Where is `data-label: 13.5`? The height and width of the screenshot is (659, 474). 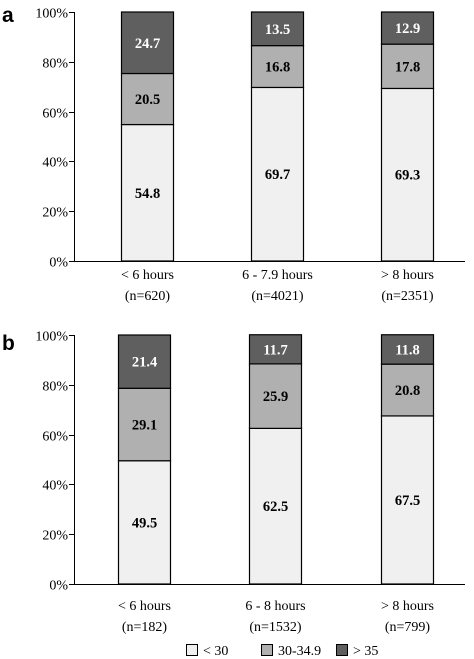 data-label: 13.5 is located at coordinates (277, 30).